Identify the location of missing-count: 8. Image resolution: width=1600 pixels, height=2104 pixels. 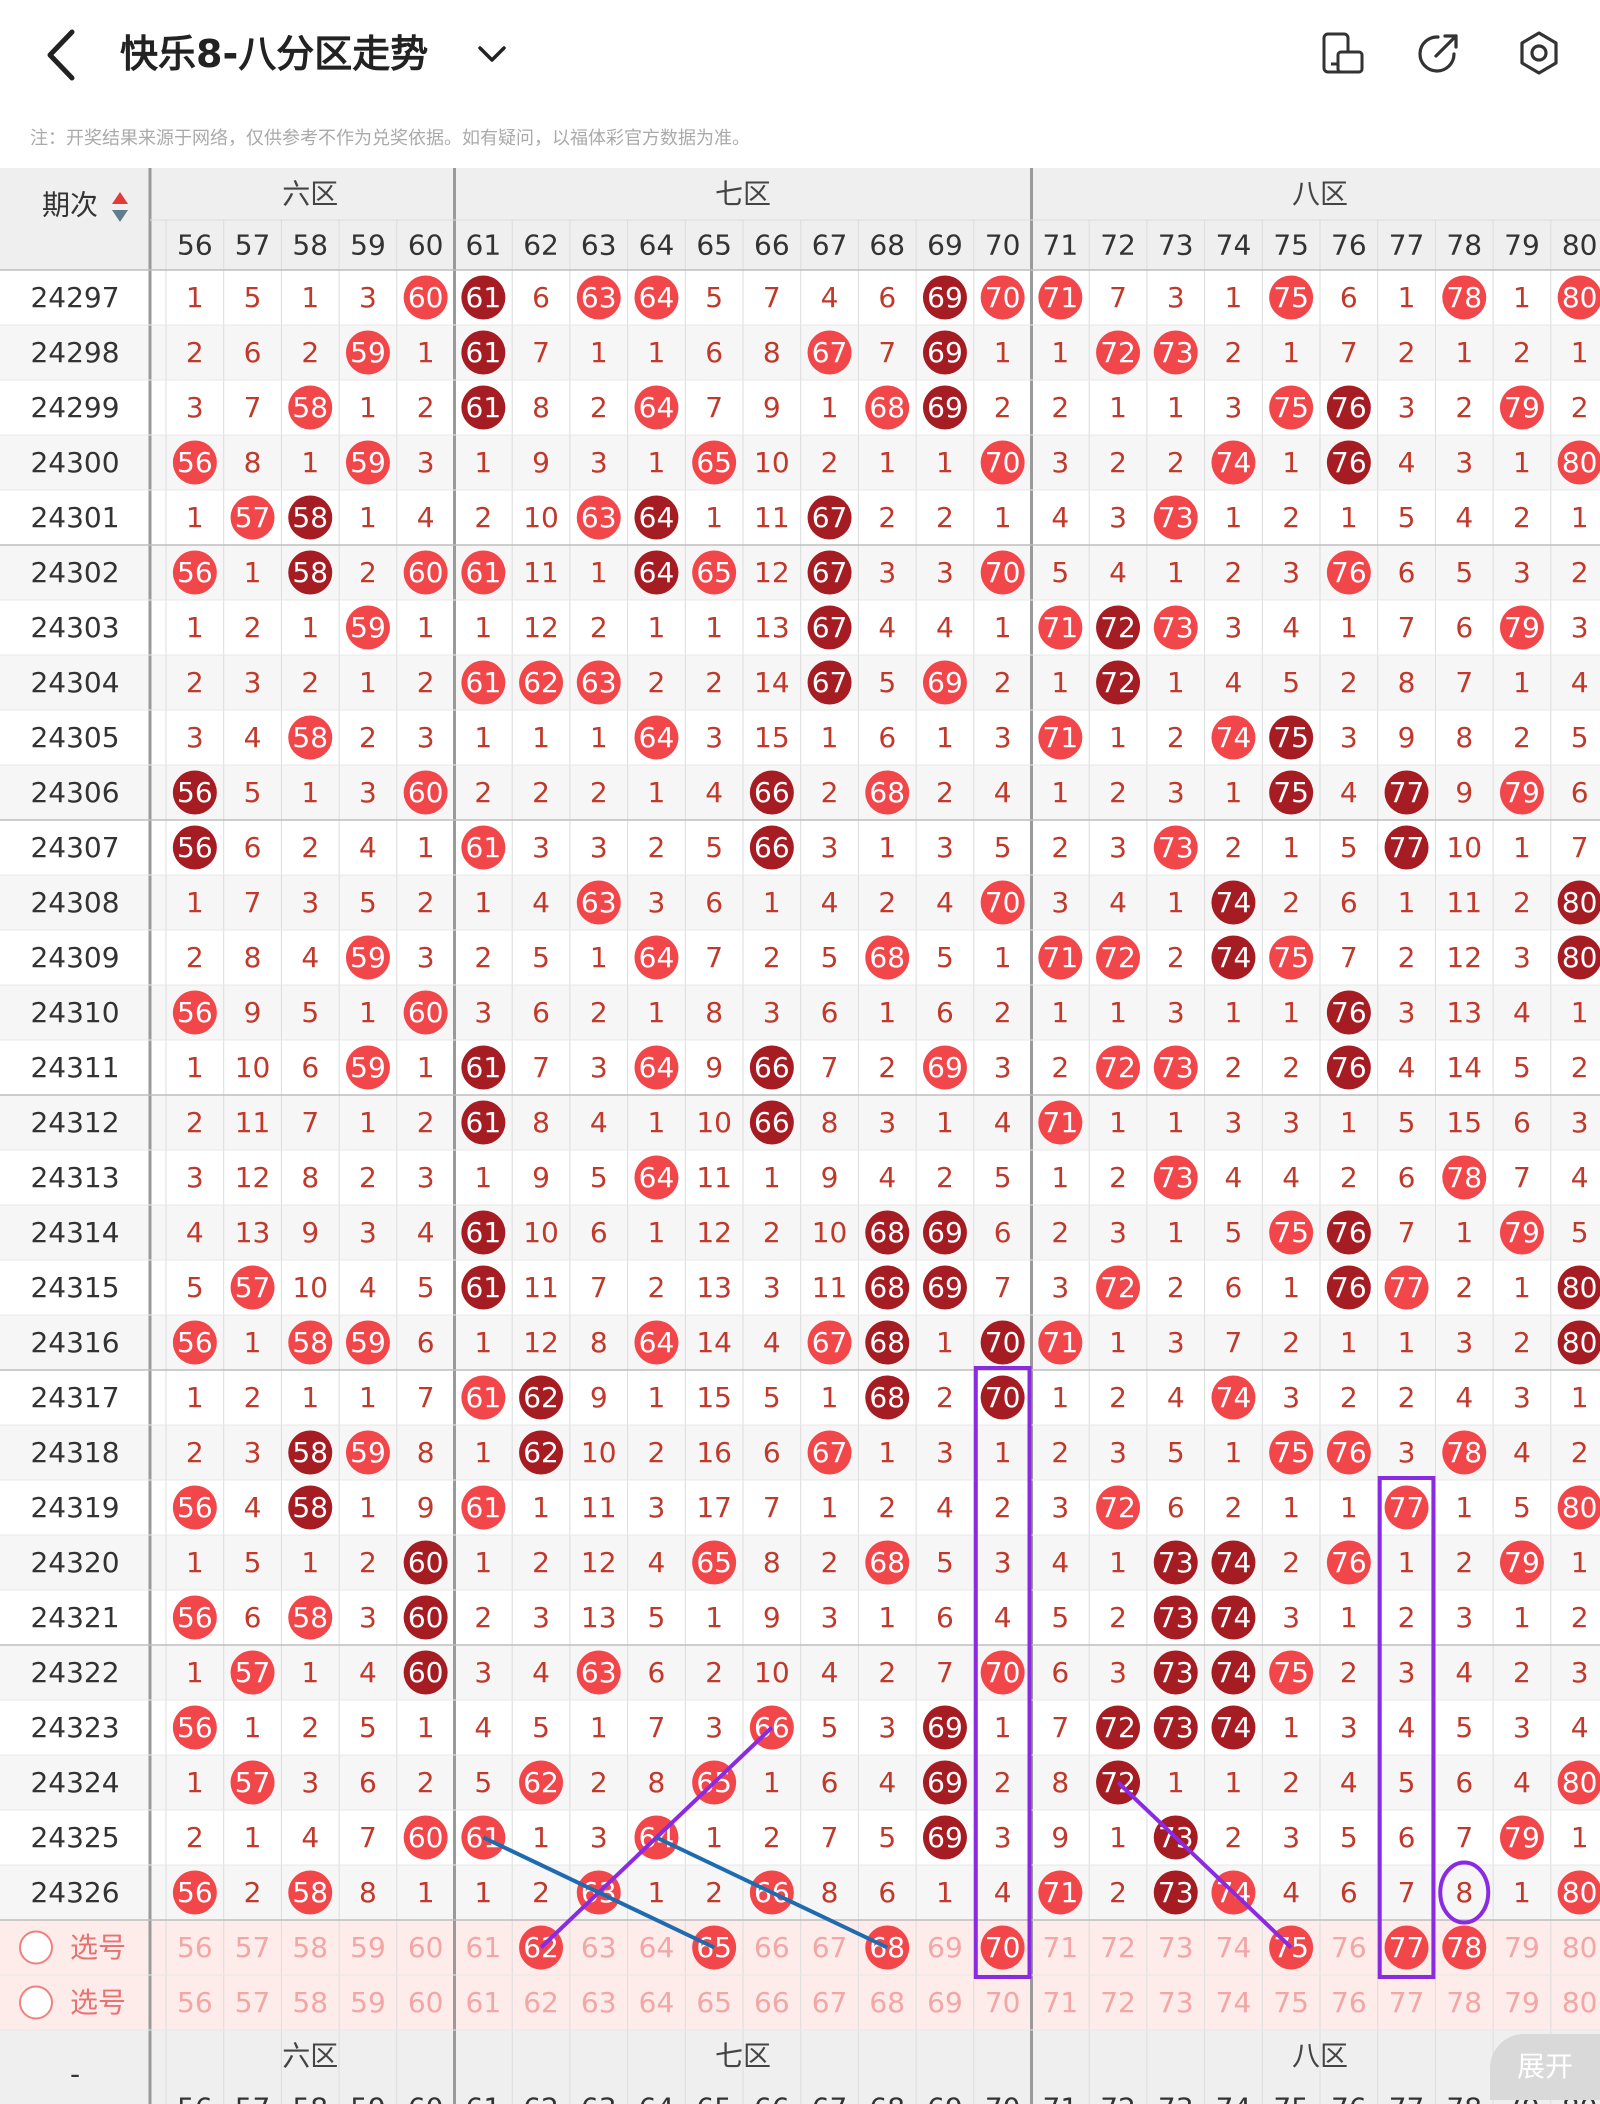
(714, 1012).